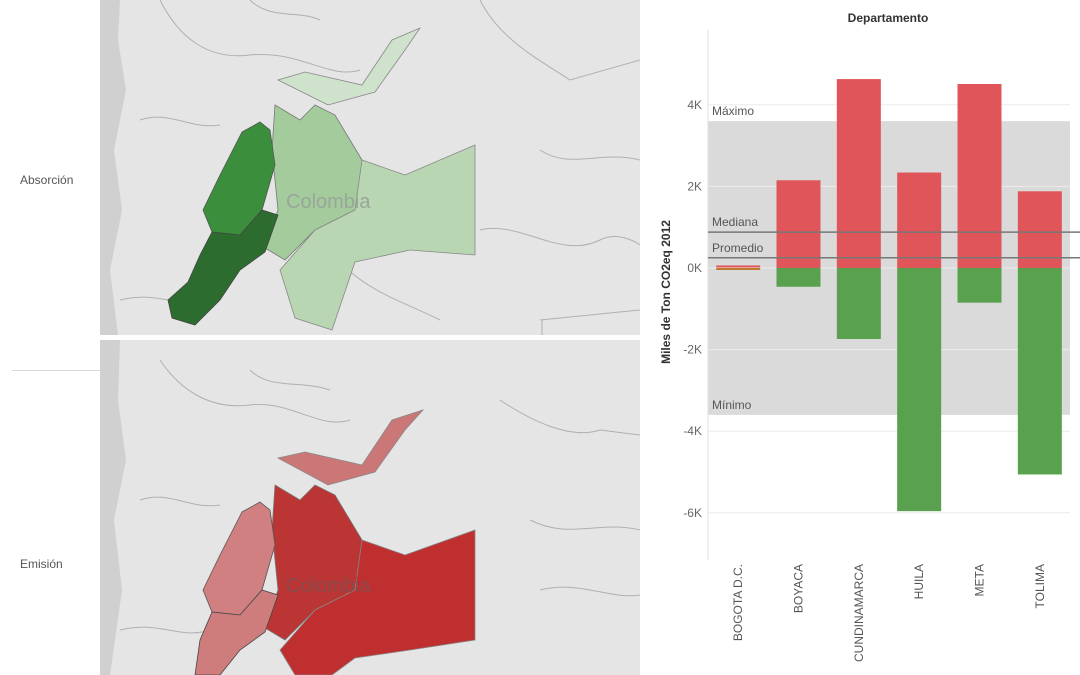 This screenshot has width=1080, height=675. What do you see at coordinates (223, 267) in the screenshot?
I see `region-huila-absorption` at bounding box center [223, 267].